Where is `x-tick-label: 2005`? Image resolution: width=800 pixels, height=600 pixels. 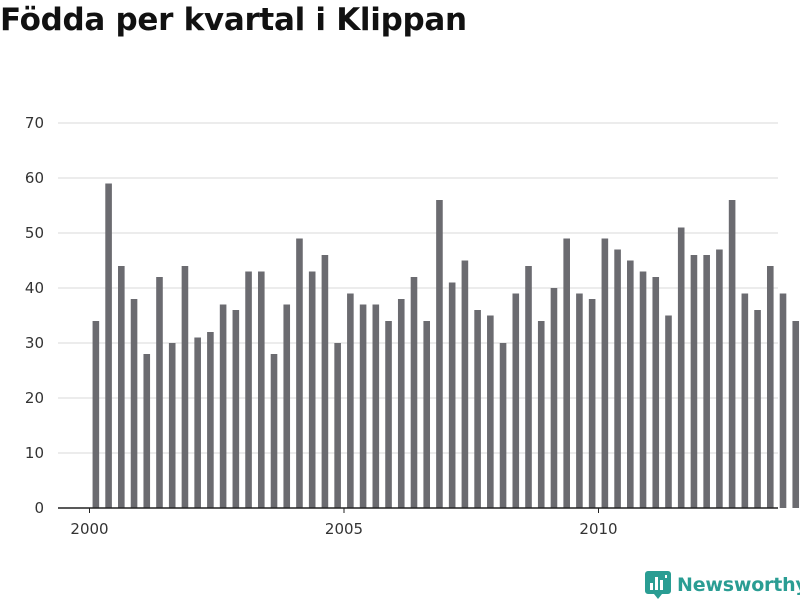
x-tick-label: 2005 is located at coordinates (344, 529).